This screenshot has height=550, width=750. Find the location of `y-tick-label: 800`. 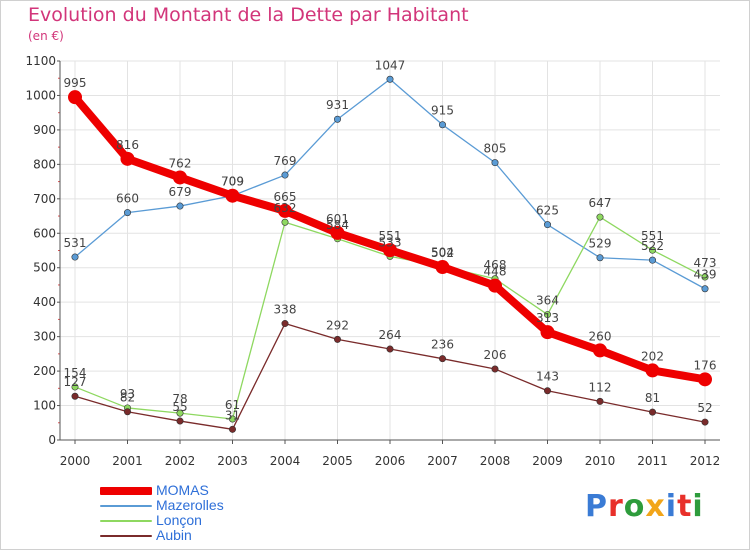

y-tick-label: 800 is located at coordinates (44, 164).